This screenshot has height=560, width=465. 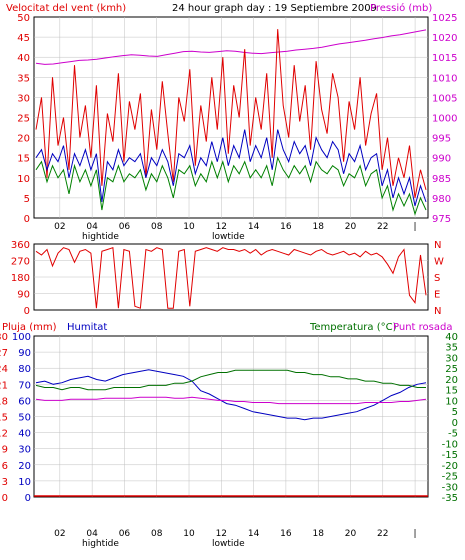 What do you see at coordinates (351, 534) in the screenshot?
I see `climate-x-tick: 20` at bounding box center [351, 534].